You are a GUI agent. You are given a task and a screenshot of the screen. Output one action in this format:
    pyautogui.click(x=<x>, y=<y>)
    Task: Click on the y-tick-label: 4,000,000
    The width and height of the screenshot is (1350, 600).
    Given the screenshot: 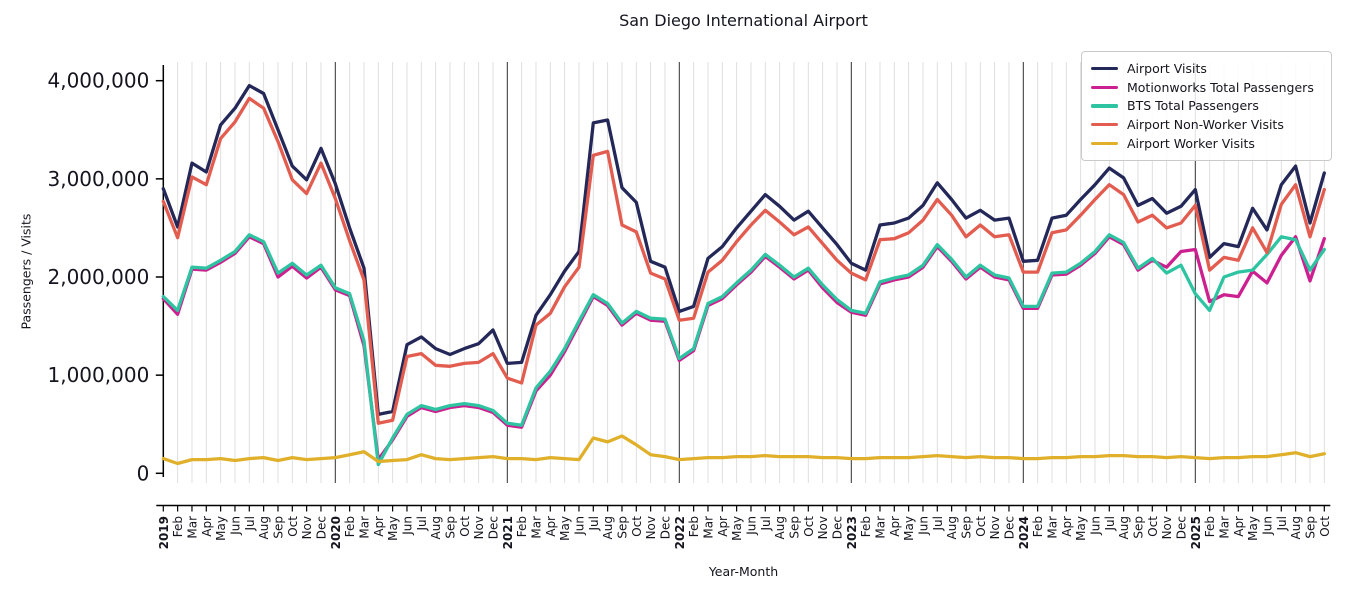 What is the action you would take?
    pyautogui.click(x=99, y=81)
    